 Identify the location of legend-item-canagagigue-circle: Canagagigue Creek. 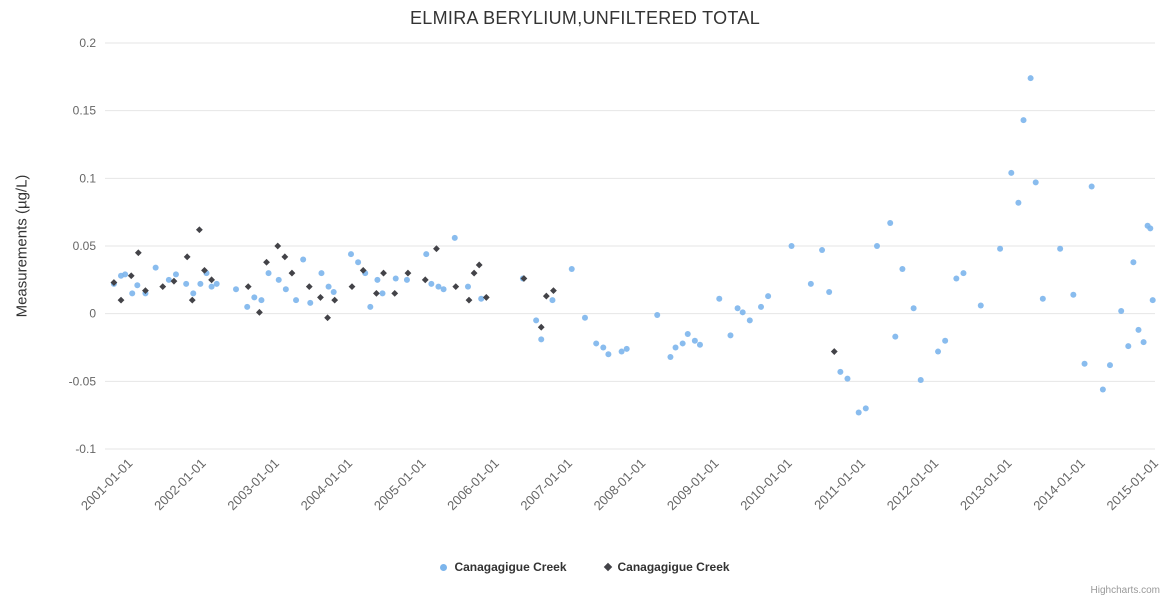
(503, 567).